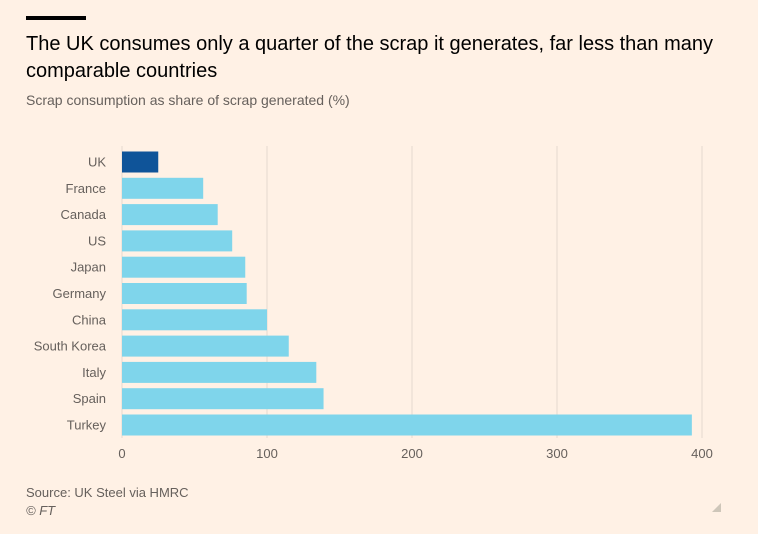  Describe the element at coordinates (557, 453) in the screenshot. I see `x-tick-label: 300` at that location.